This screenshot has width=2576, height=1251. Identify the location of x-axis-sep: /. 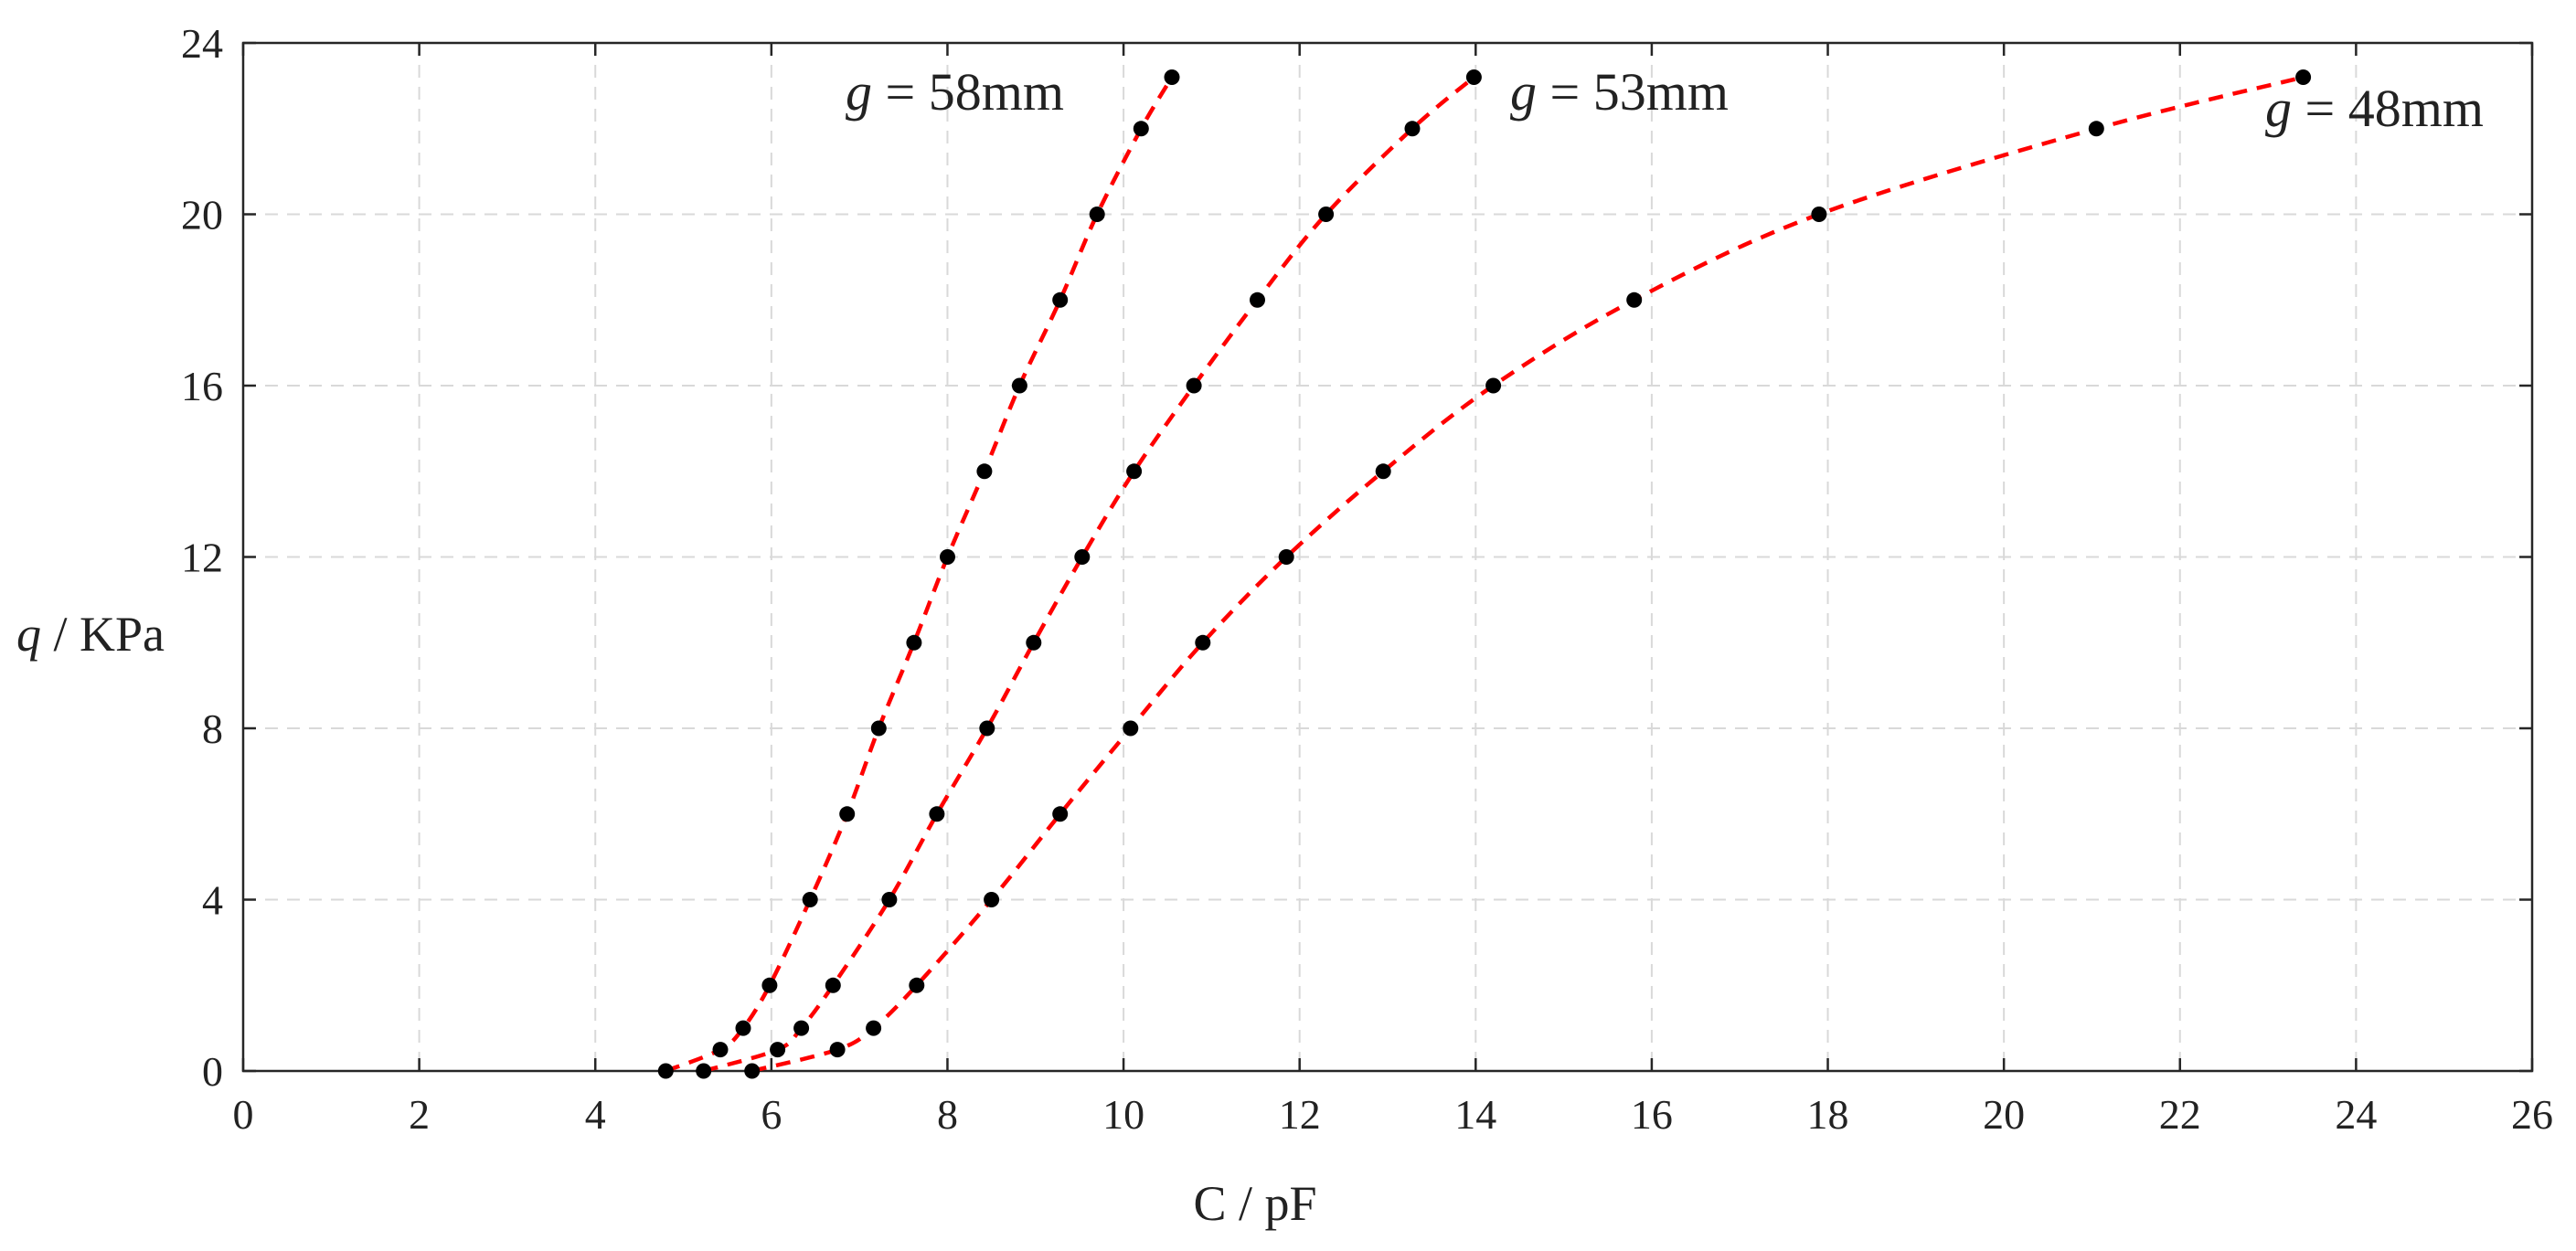
(1245, 1203).